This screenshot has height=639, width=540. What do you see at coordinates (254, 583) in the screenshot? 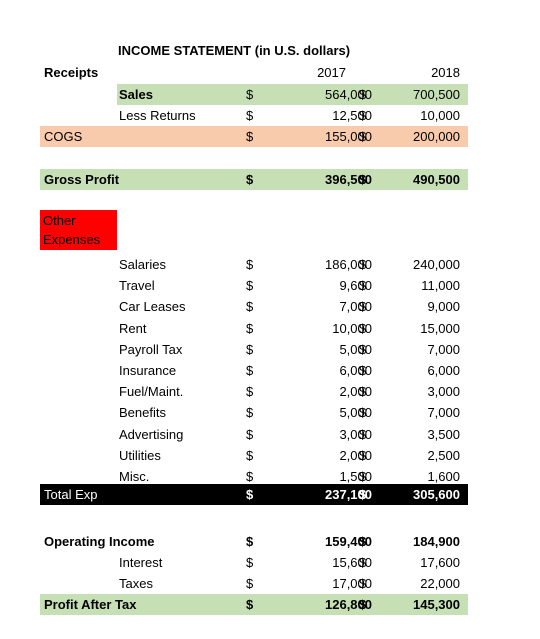
I see `taxes-row: Taxes $ 17,000 $ 22,000` at bounding box center [254, 583].